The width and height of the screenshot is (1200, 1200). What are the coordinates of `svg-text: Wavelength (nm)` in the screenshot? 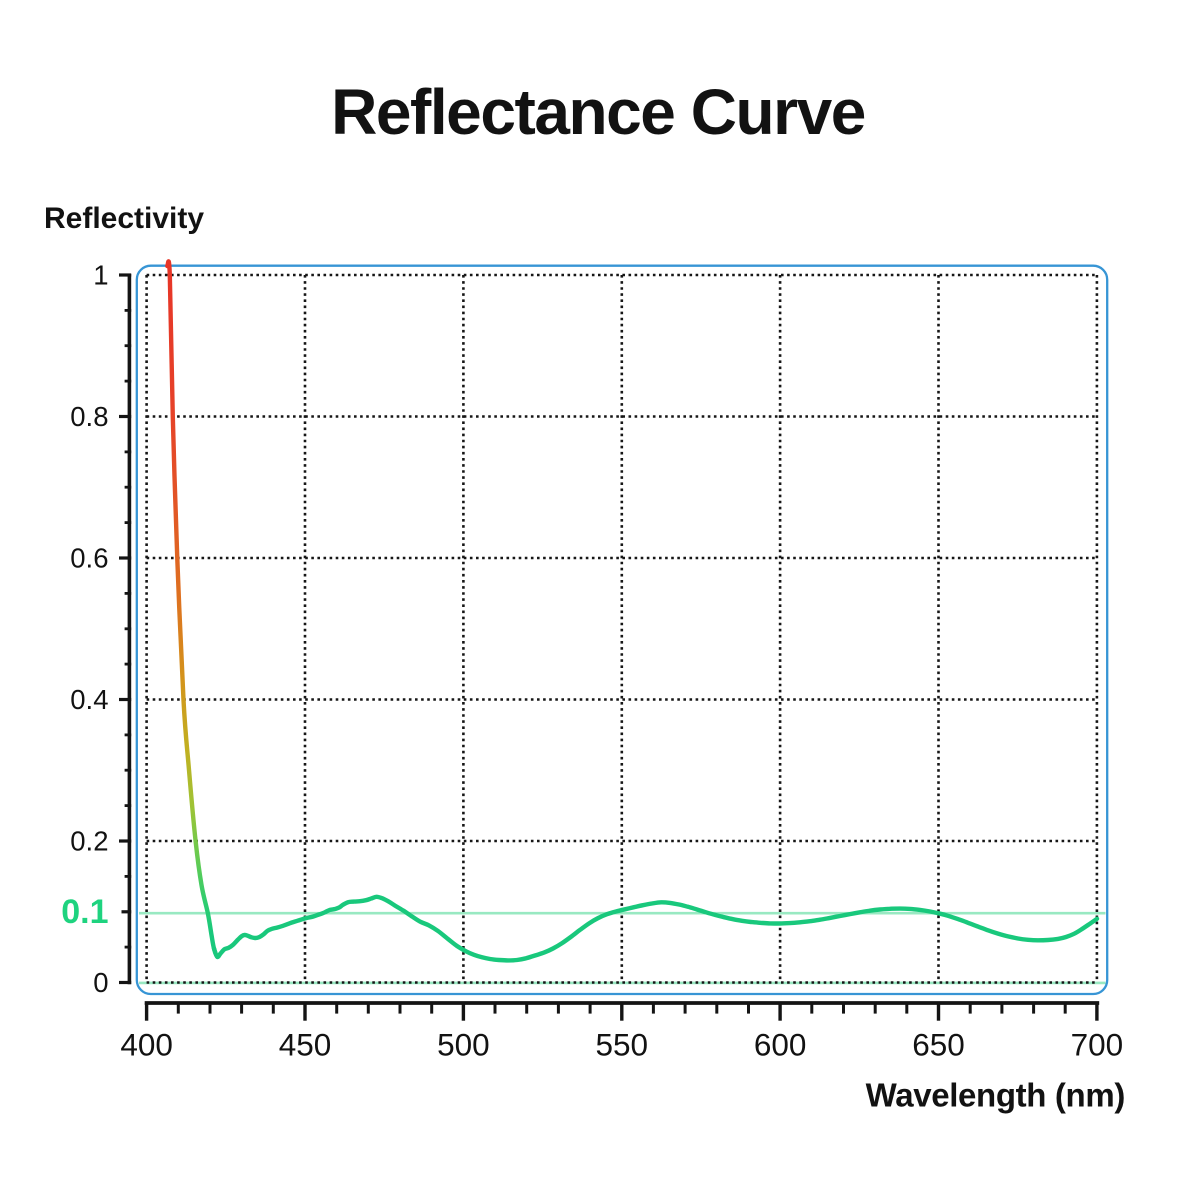 It's located at (995, 1095).